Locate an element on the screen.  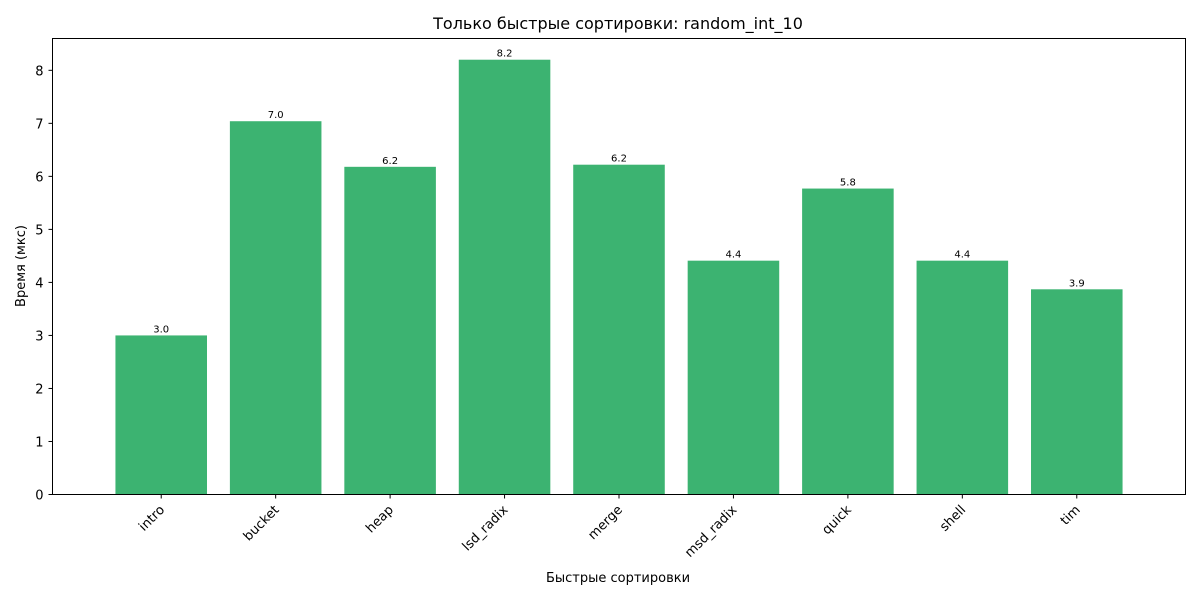
bar-intro is located at coordinates (161, 415).